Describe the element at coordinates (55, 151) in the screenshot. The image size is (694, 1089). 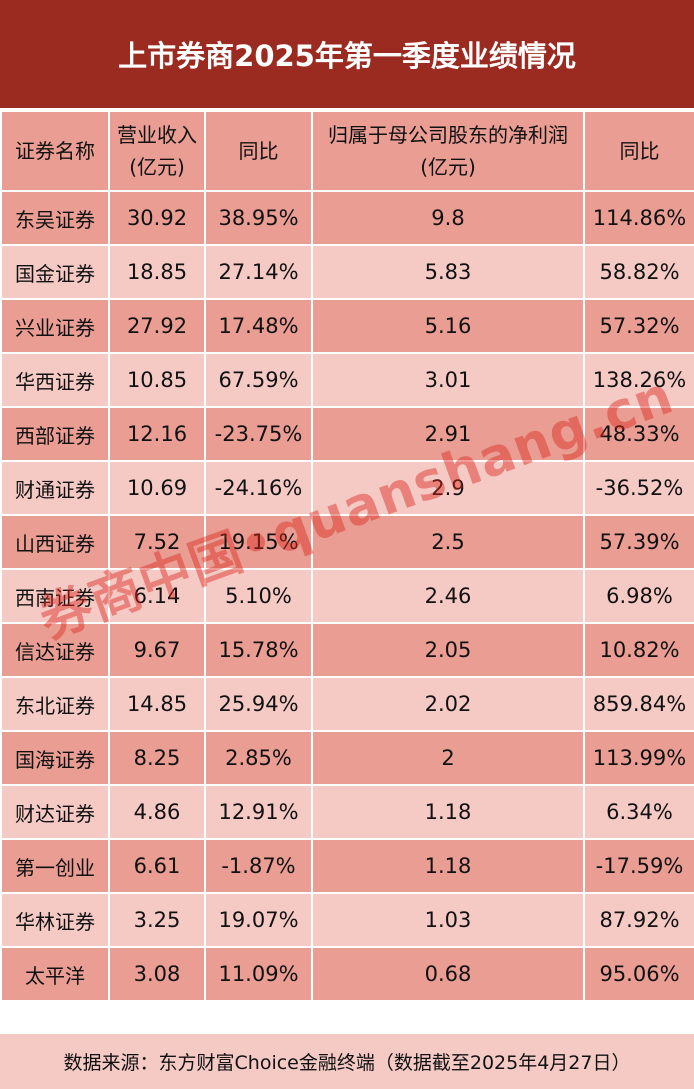
I see `header-name: 证券名称` at that location.